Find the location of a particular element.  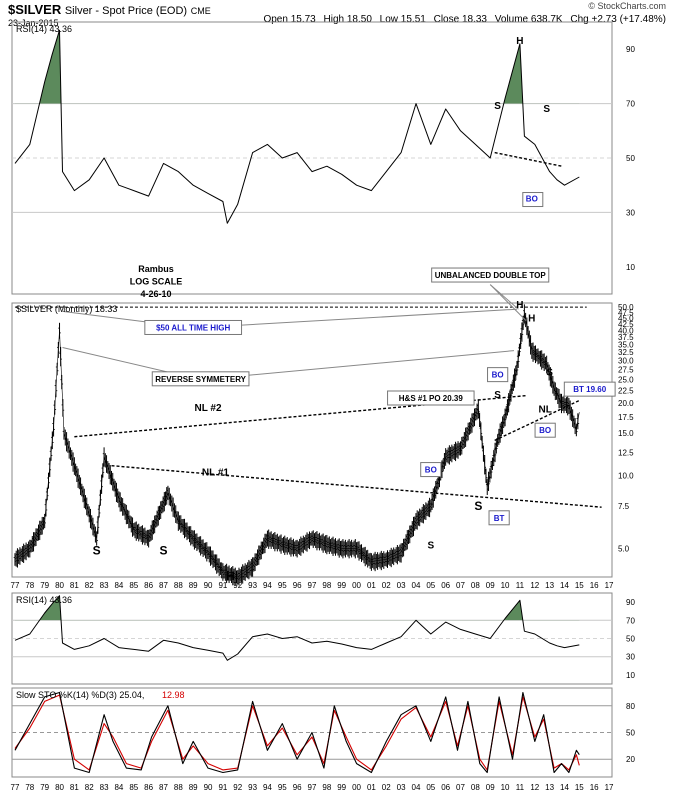

price-y-tick-label: 40.0 is located at coordinates (626, 330).